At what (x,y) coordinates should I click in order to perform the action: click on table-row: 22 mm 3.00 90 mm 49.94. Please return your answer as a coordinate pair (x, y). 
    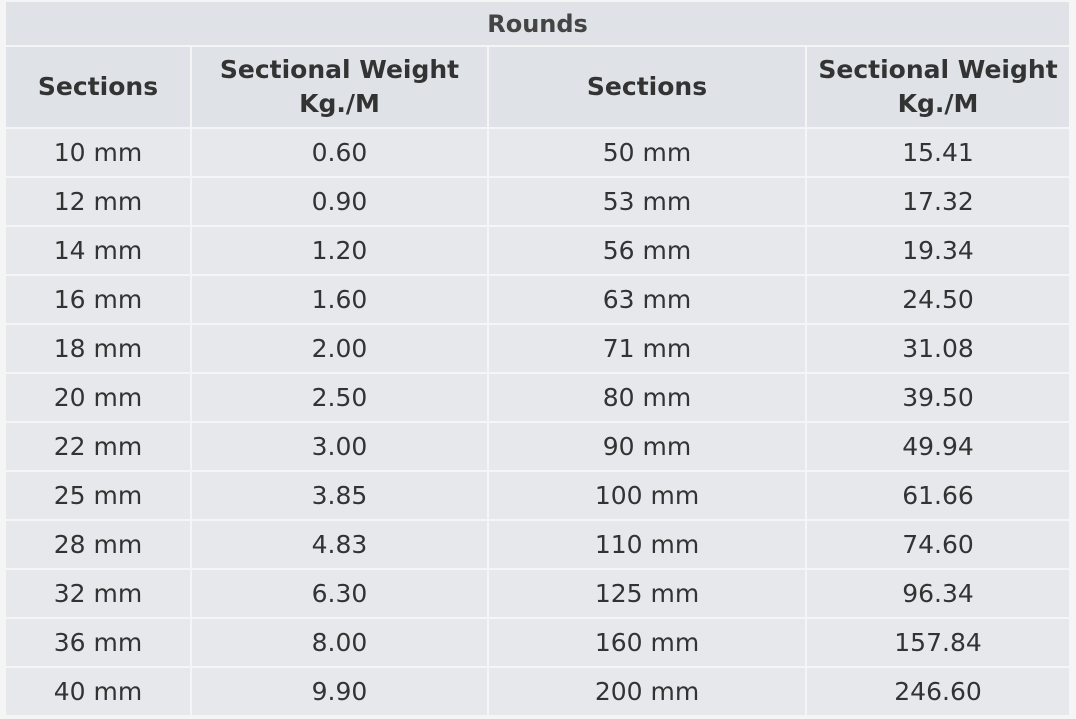
    Looking at the image, I should click on (538, 446).